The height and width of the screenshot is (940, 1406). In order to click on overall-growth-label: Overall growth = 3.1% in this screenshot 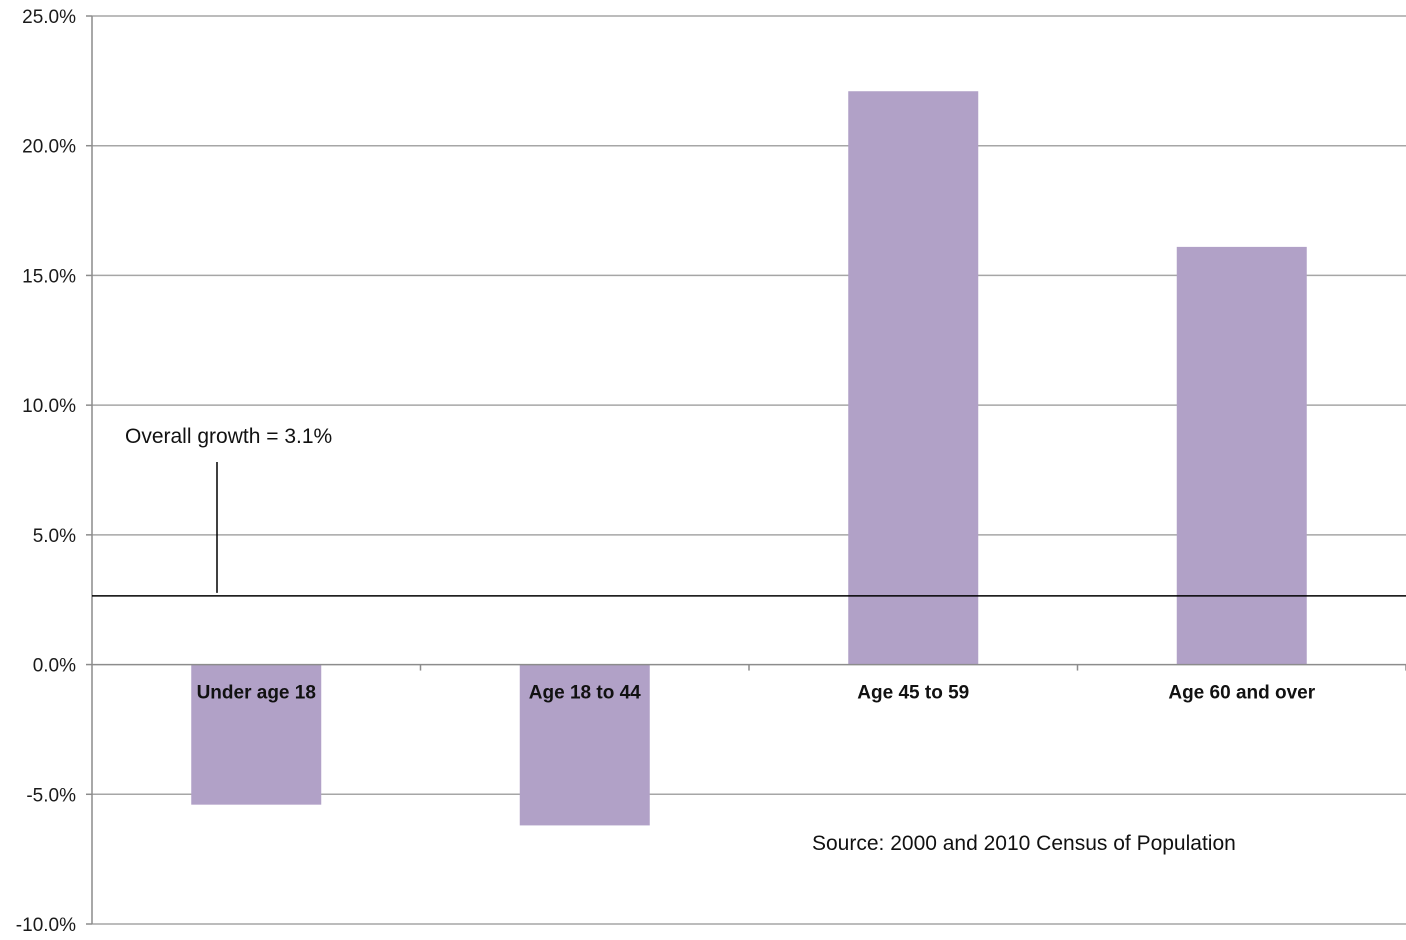, I will do `click(228, 436)`.